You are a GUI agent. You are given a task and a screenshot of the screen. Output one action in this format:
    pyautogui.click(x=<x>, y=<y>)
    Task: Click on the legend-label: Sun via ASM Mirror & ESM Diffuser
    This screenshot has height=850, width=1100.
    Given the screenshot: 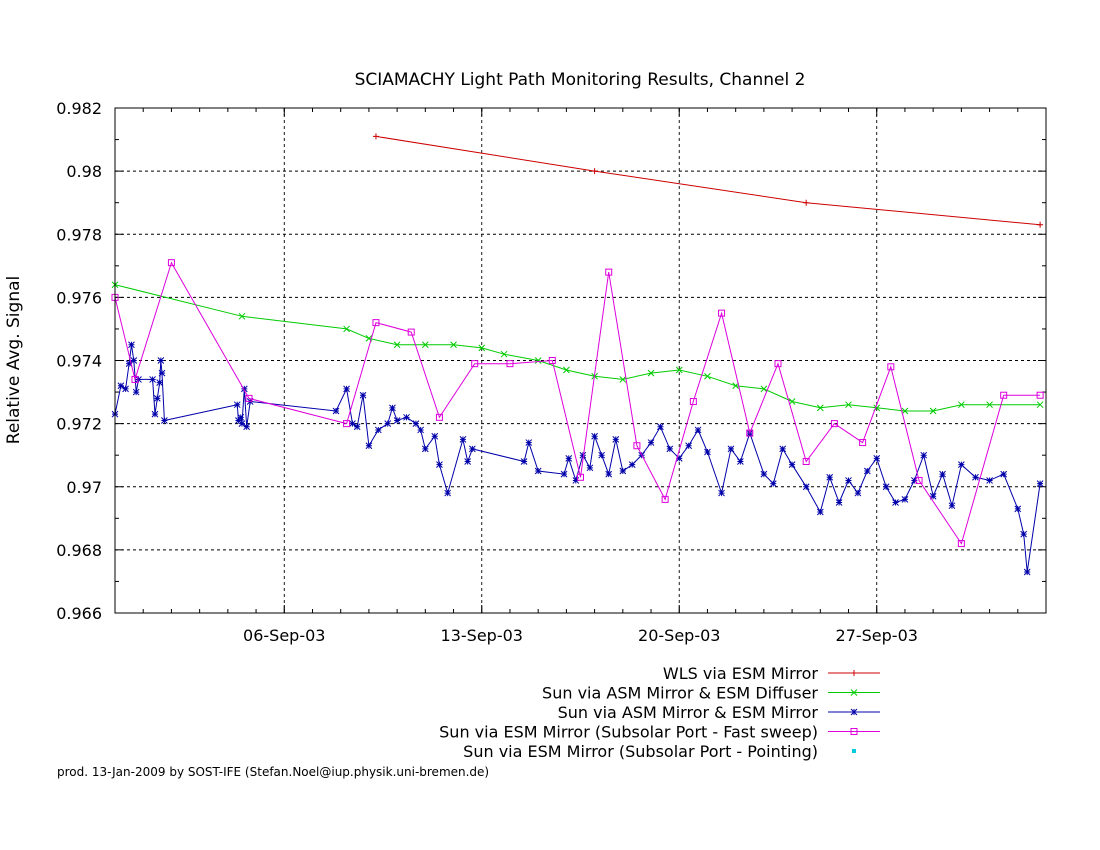 What is the action you would take?
    pyautogui.click(x=680, y=693)
    